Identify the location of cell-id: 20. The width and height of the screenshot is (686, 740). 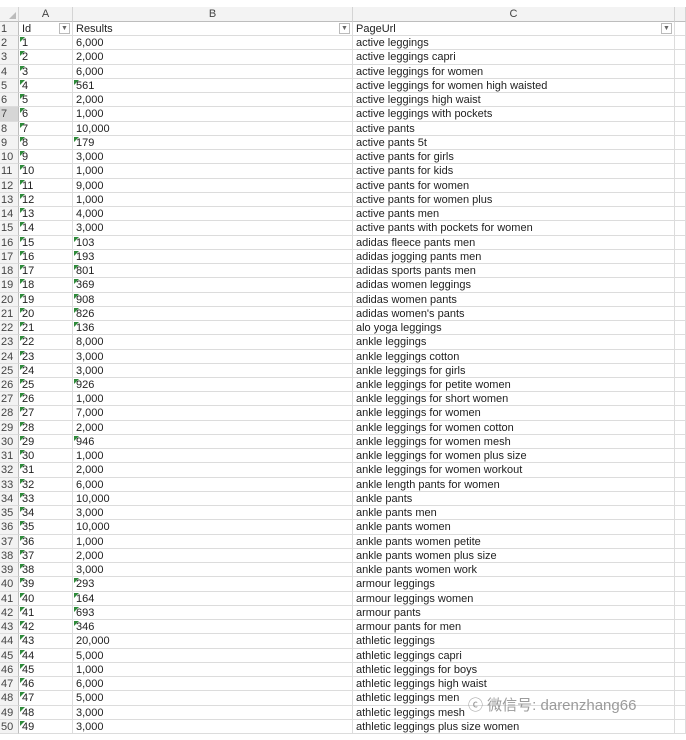
(46, 314).